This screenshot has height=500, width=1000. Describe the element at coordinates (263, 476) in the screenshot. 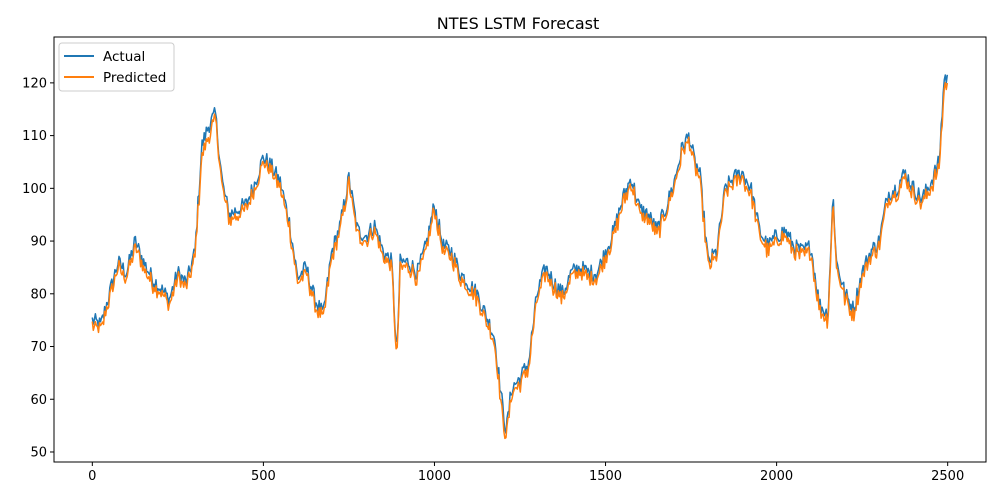

I see `x-tick-label: 500` at that location.